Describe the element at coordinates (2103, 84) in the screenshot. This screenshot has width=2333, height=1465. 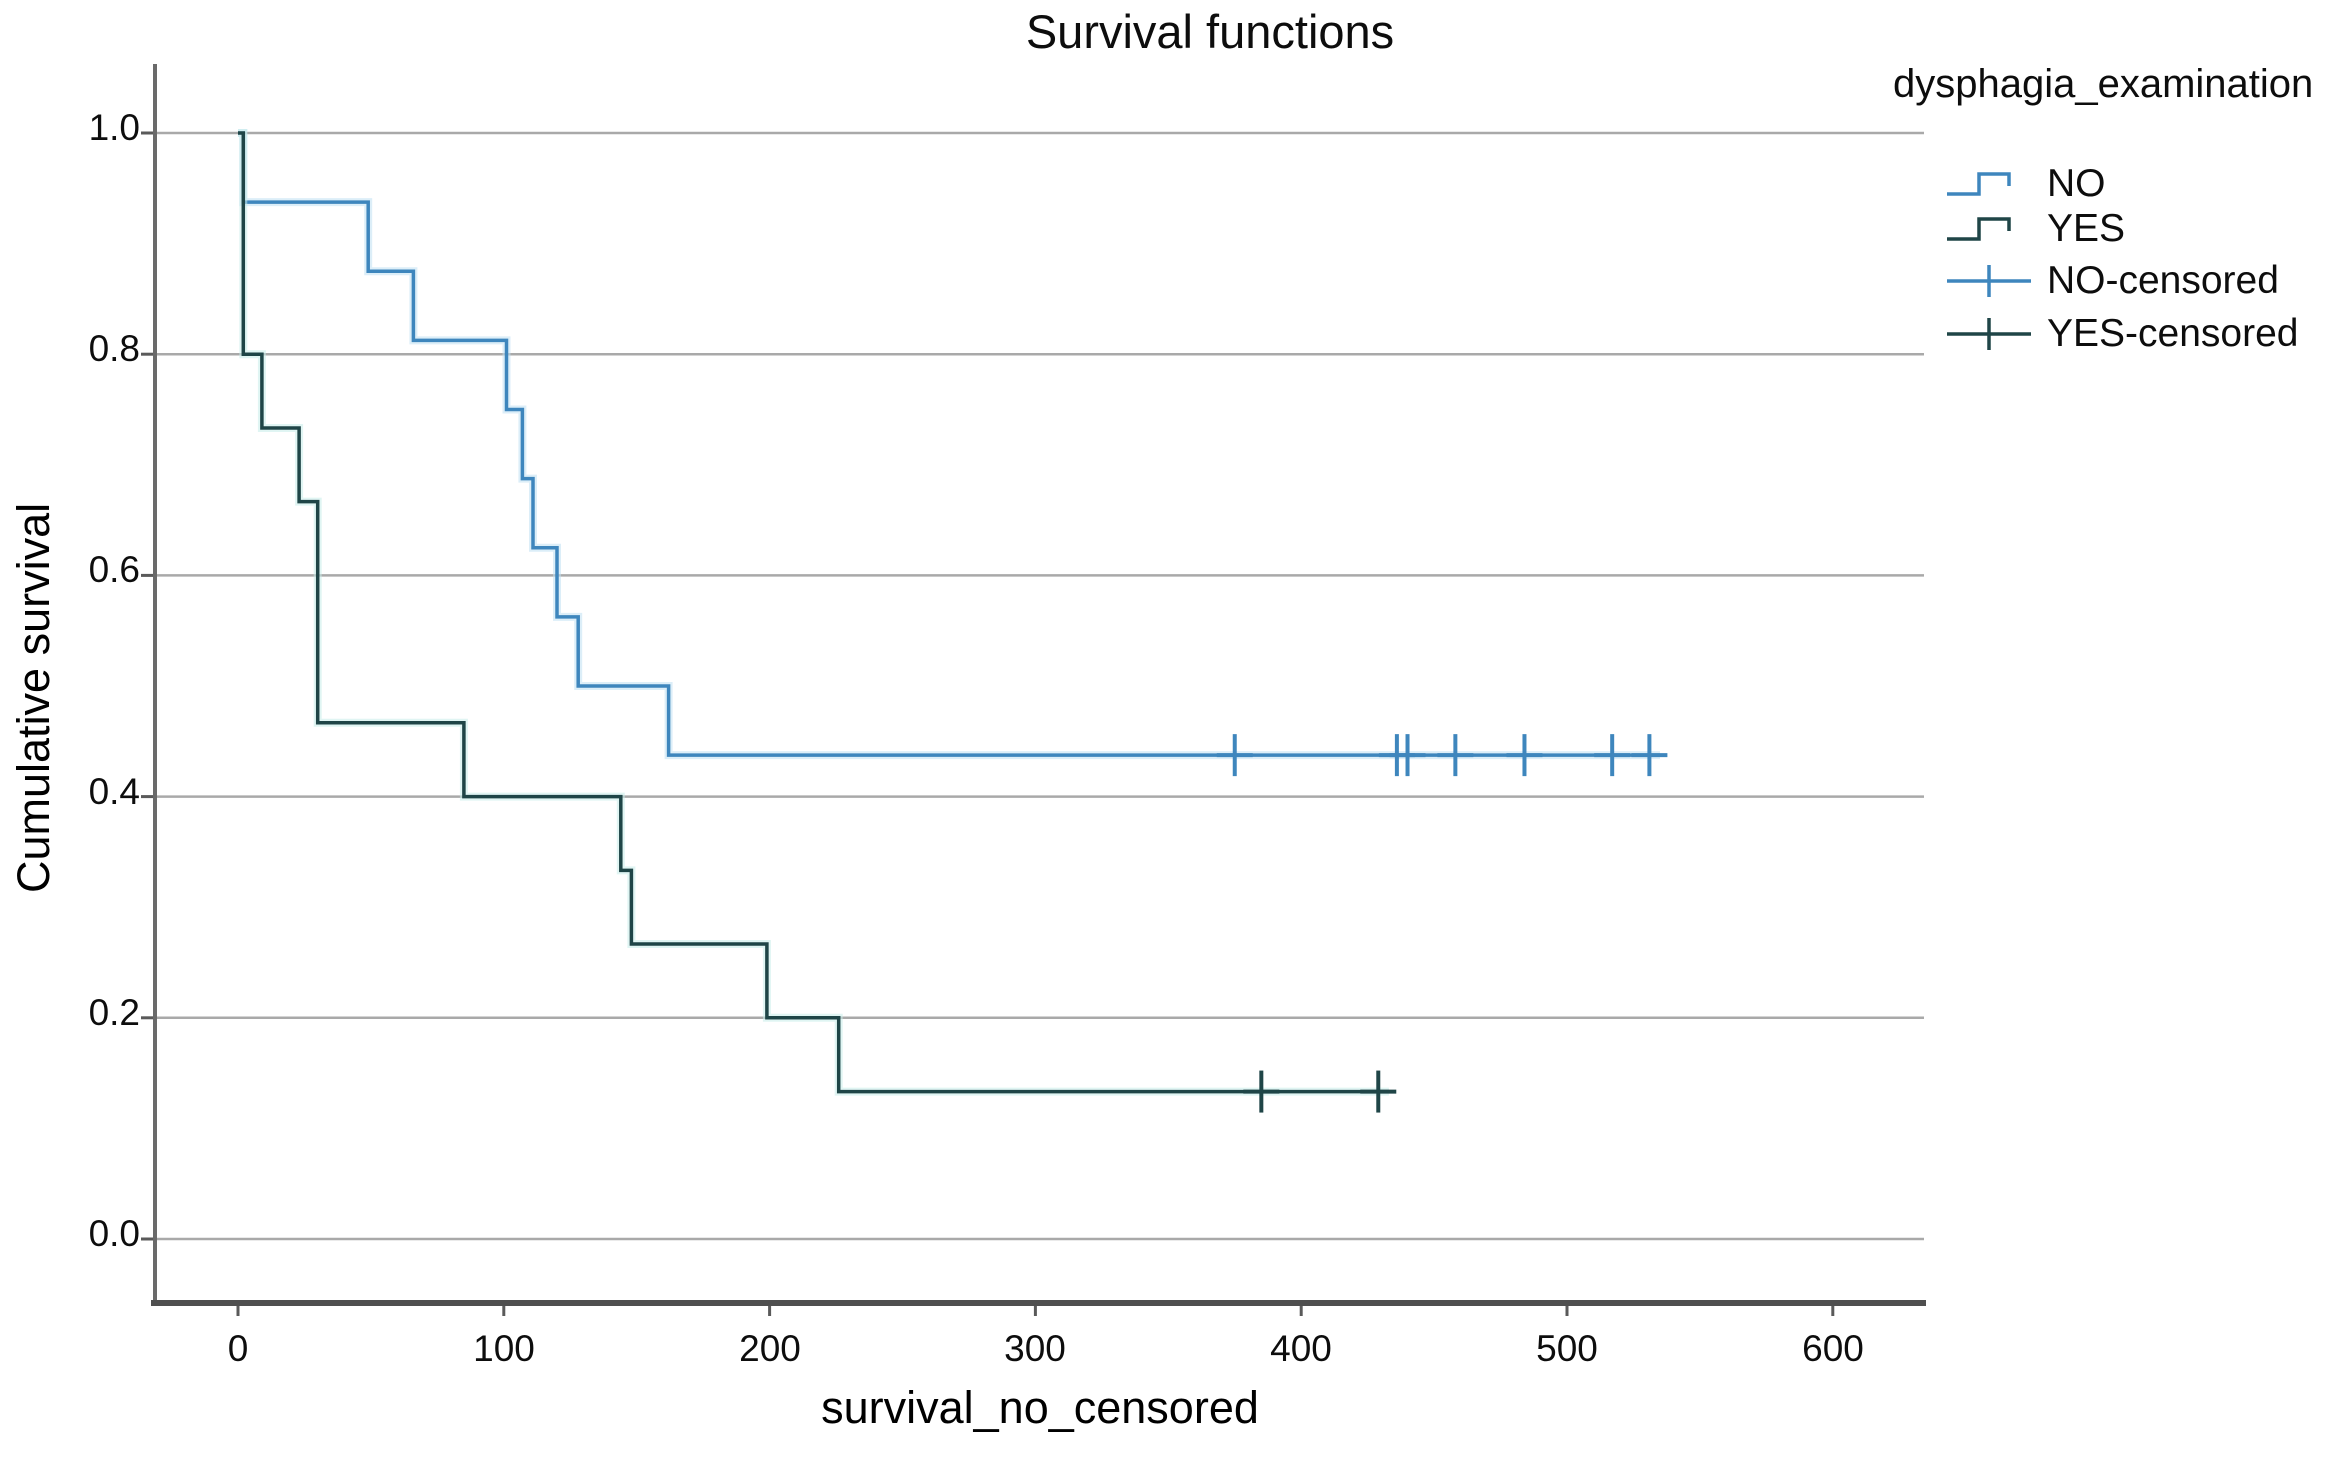
I see `legend-title: dysphagia_examination` at that location.